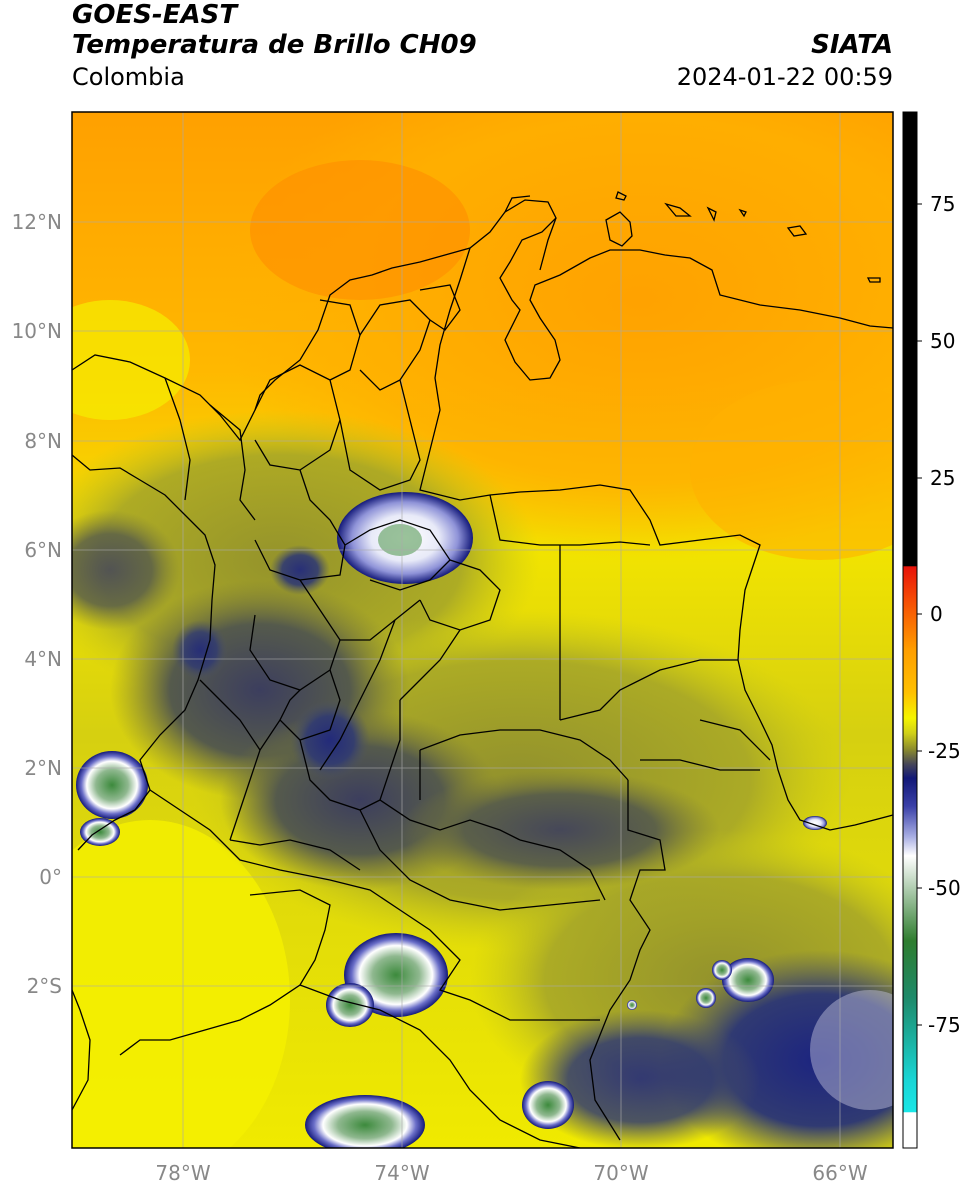 The width and height of the screenshot is (966, 1190). Describe the element at coordinates (128, 77) in the screenshot. I see `region-label: Colombia` at that location.